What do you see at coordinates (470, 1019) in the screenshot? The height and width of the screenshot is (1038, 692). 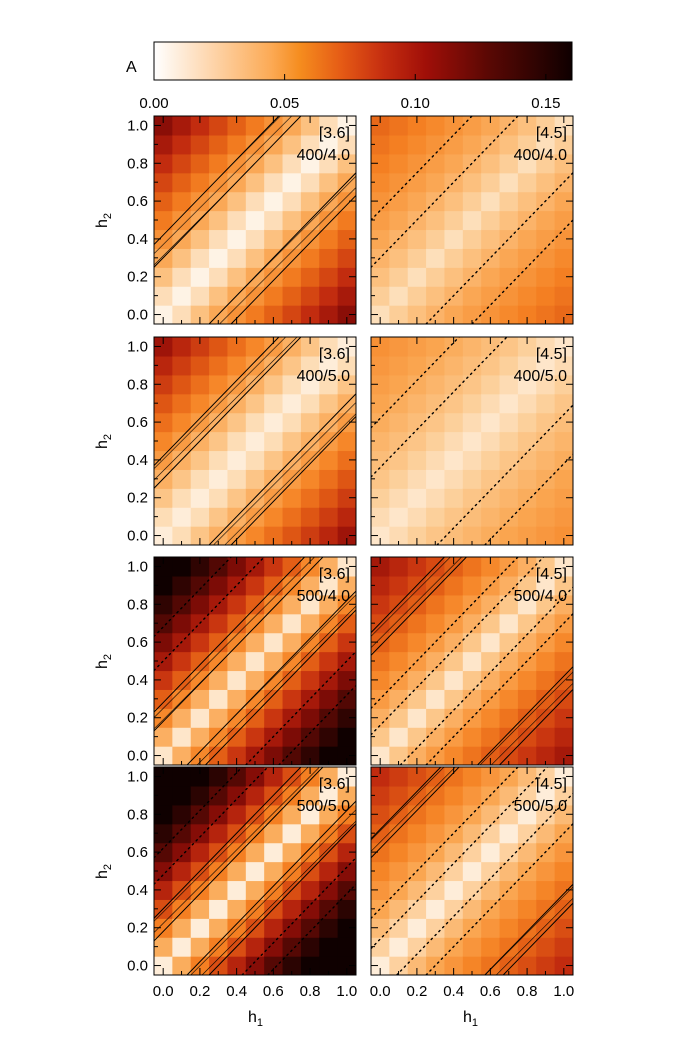 I see `x-axis-title-right: h1` at bounding box center [470, 1019].